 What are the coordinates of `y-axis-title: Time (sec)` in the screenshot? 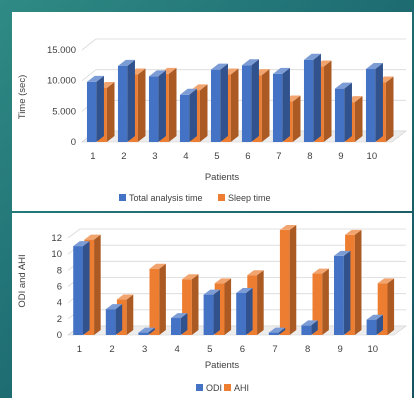 It's located at (22, 97).